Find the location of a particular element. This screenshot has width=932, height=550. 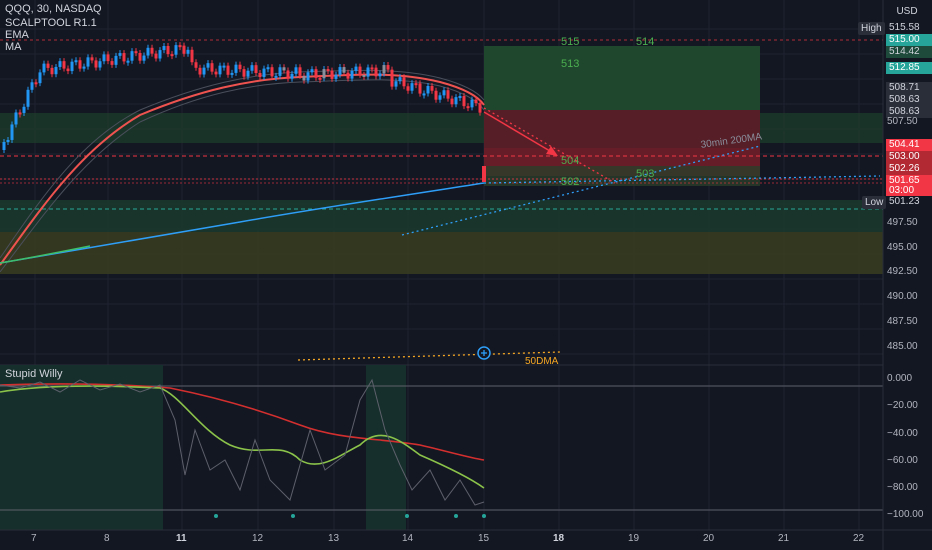

indicator-ma: MA is located at coordinates (13, 47).